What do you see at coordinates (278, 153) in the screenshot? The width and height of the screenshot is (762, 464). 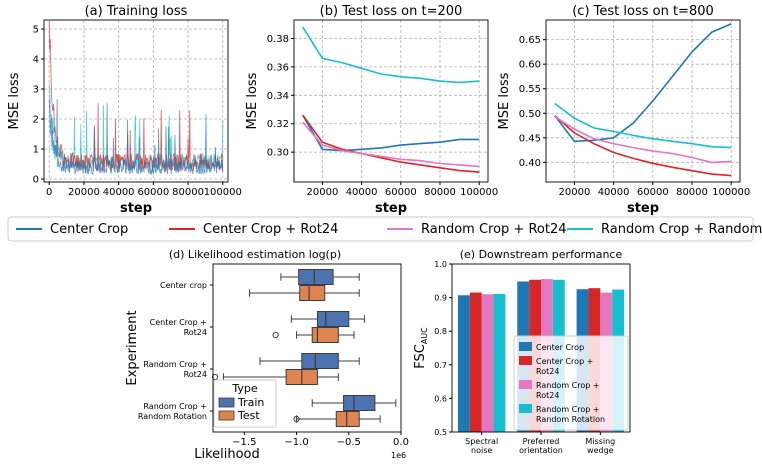 I see `y-tick-label: 0.30` at bounding box center [278, 153].